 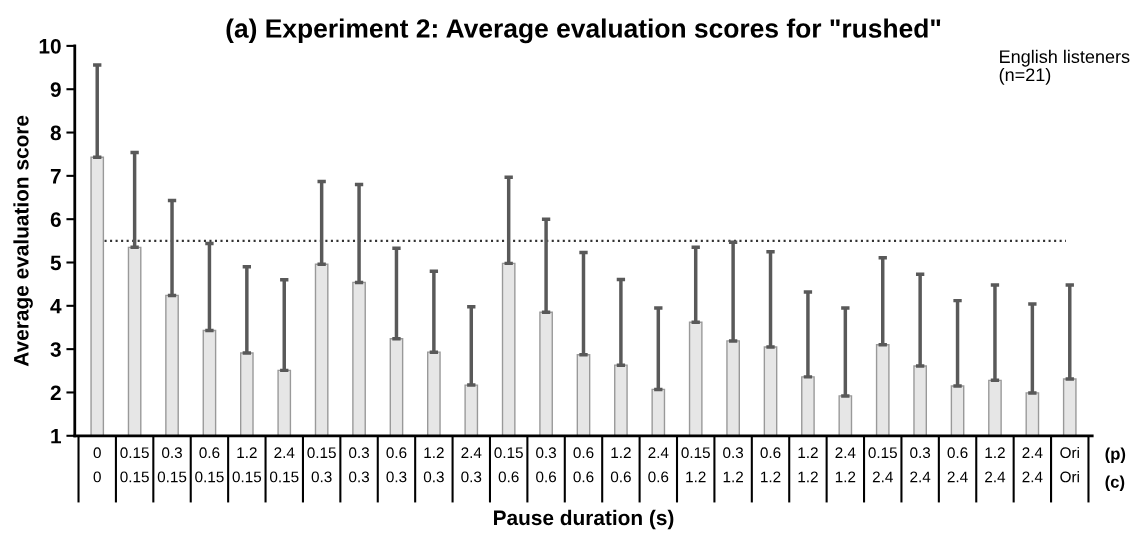 What do you see at coordinates (584, 519) in the screenshot?
I see `x-axis-title: Pause duration (s)` at bounding box center [584, 519].